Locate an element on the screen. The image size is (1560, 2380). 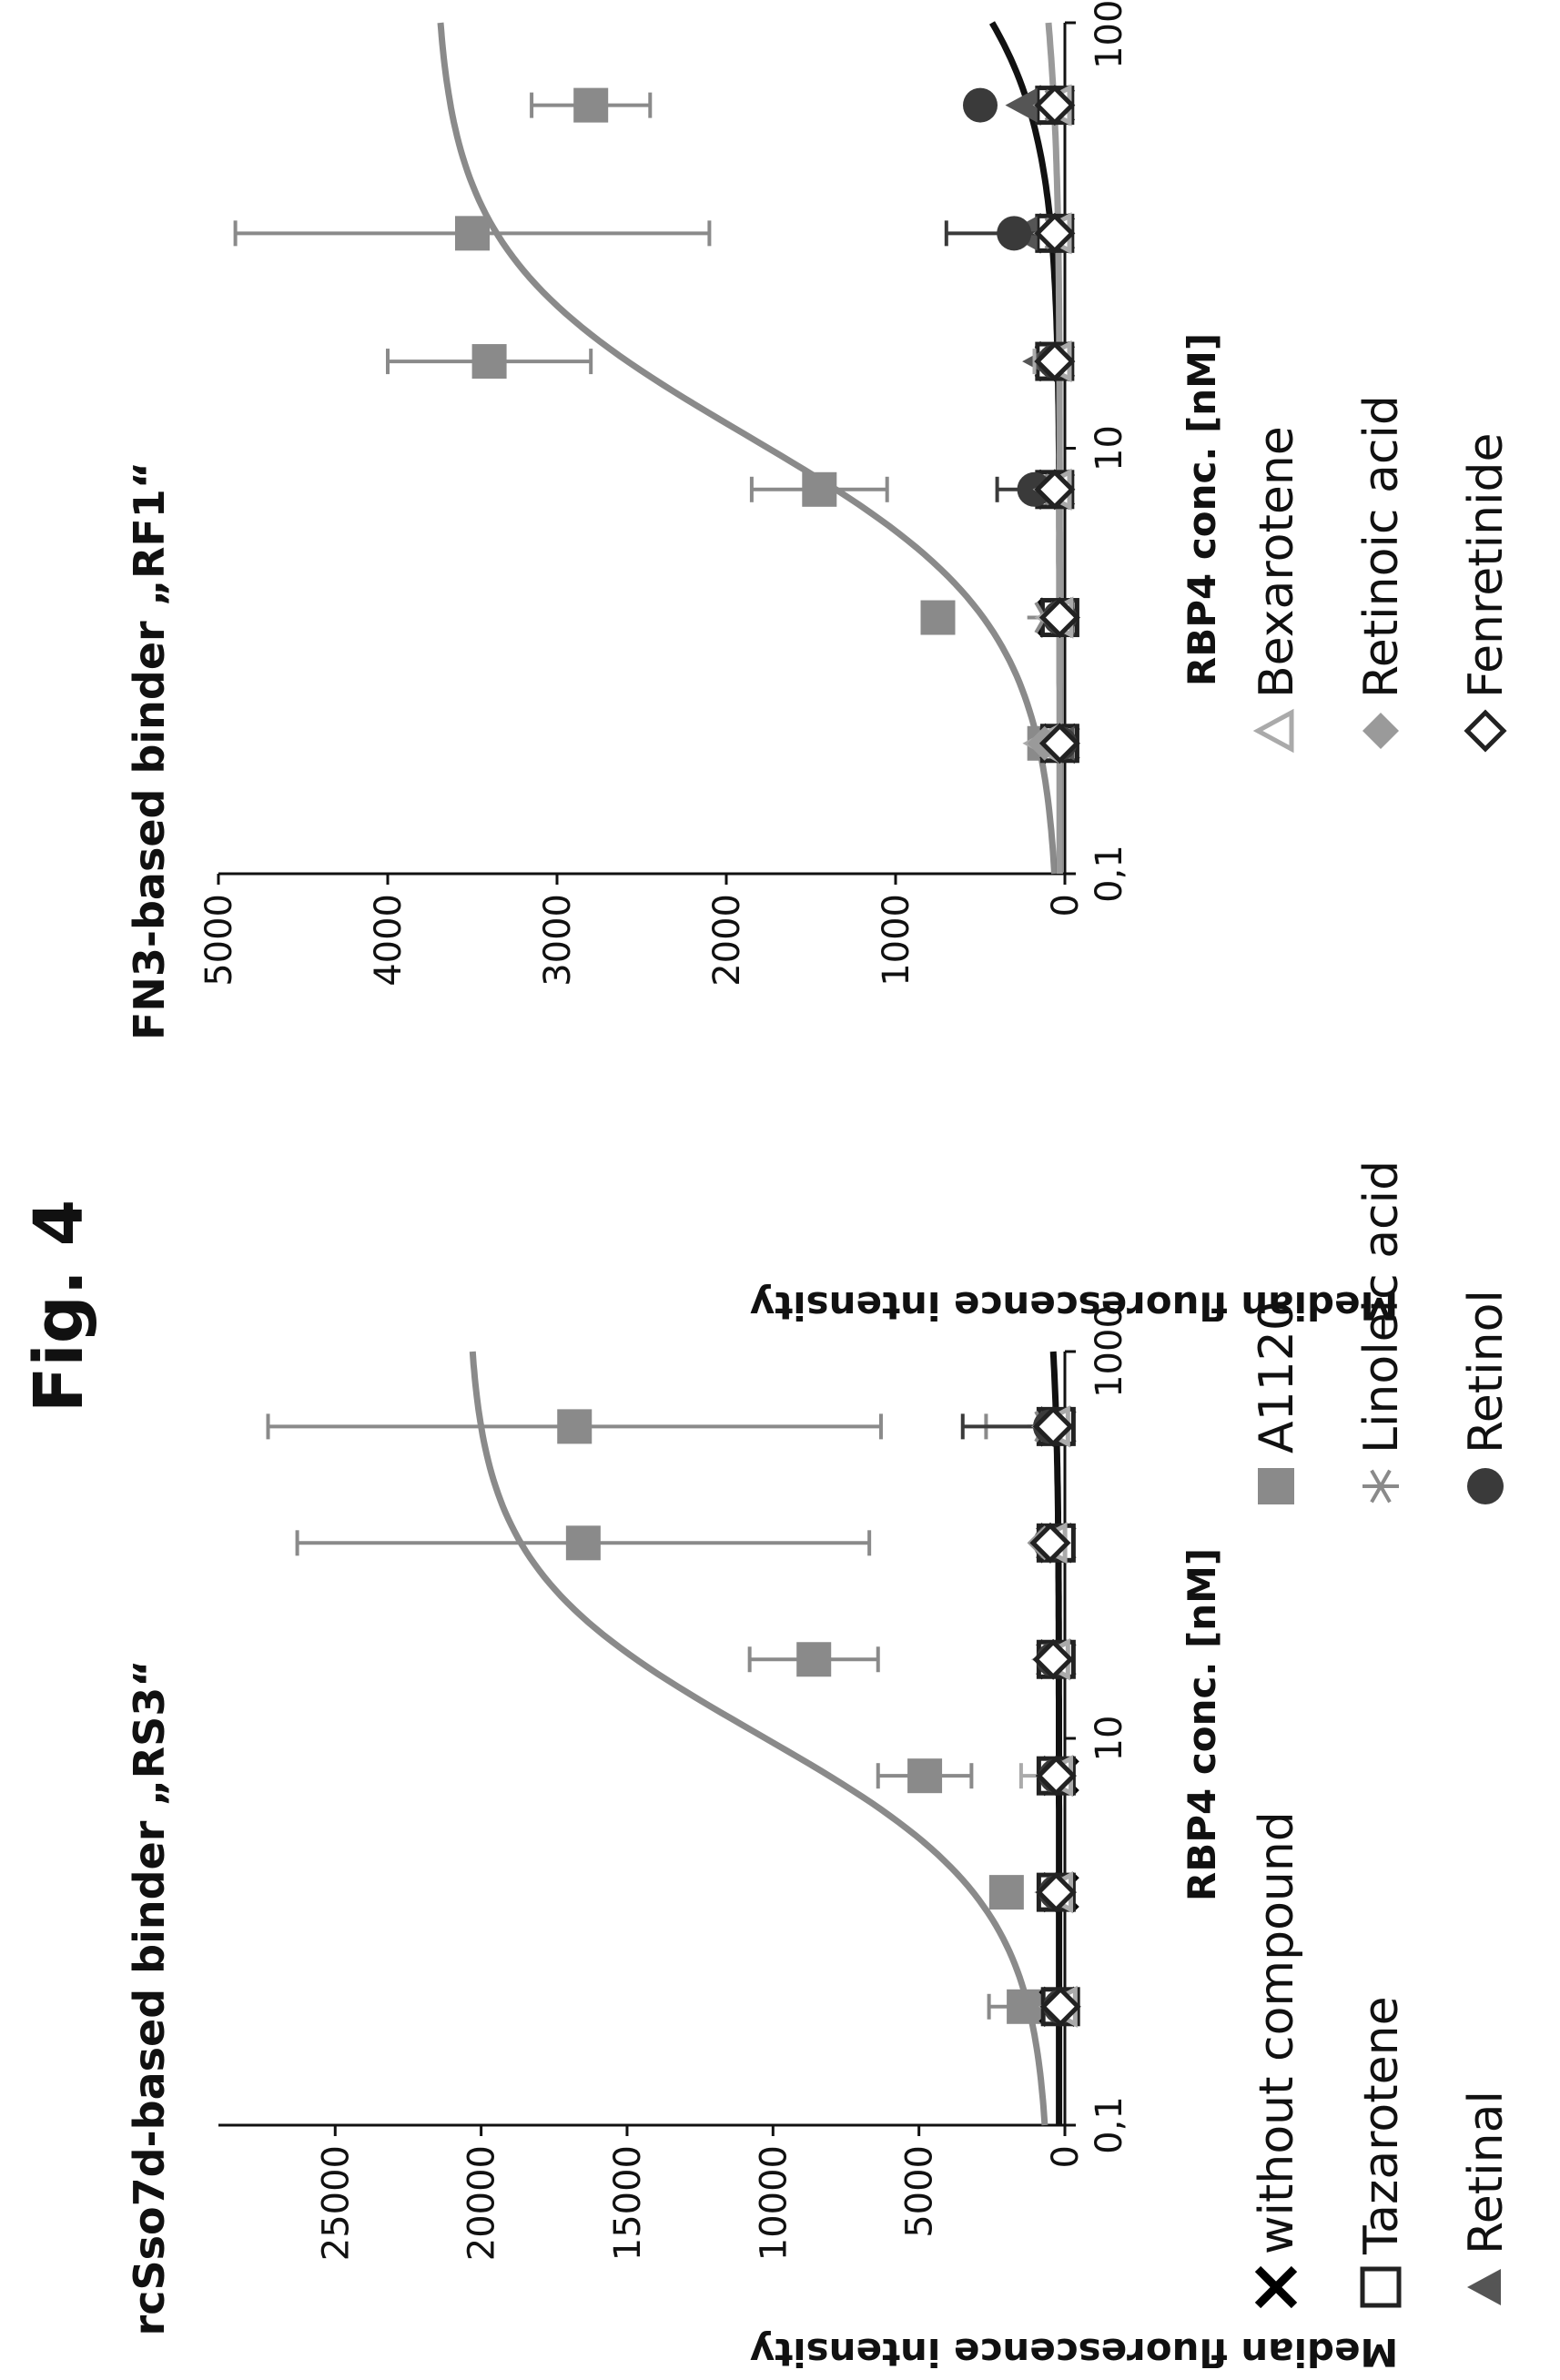
legend-item: Bexarotene is located at coordinates (1277, 590).